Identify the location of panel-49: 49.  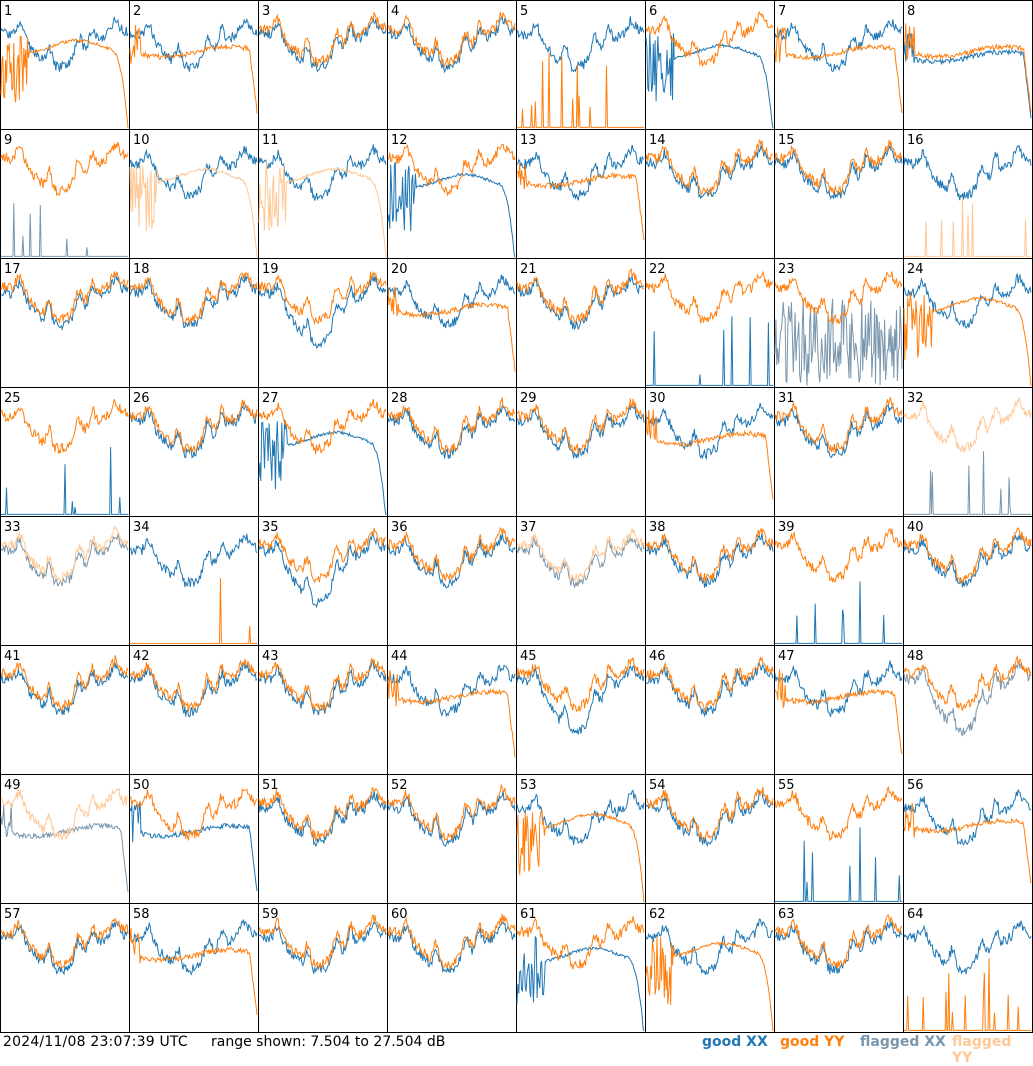
(65, 839).